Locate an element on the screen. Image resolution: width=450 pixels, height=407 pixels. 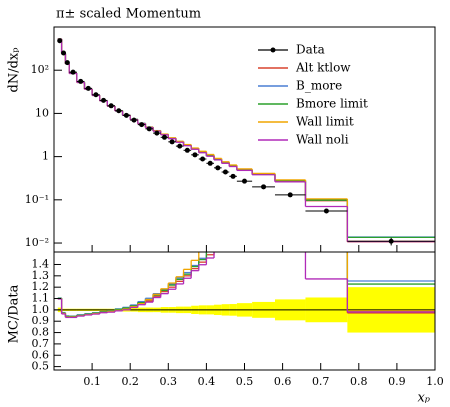
ratio-y-tick-label: 1.3 is located at coordinates (41, 275).